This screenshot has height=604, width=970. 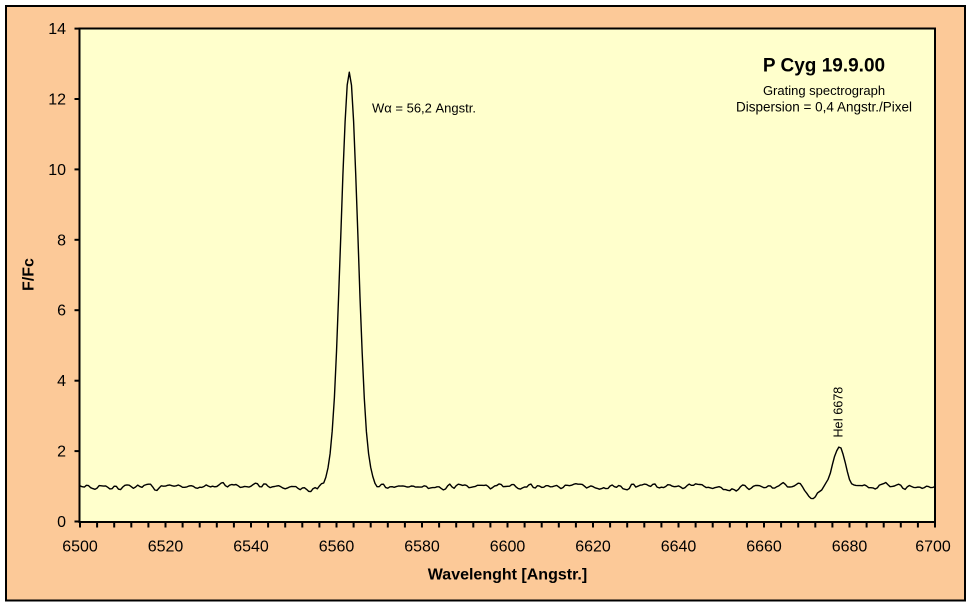 I want to click on svg-text: 6660, so click(x=764, y=547).